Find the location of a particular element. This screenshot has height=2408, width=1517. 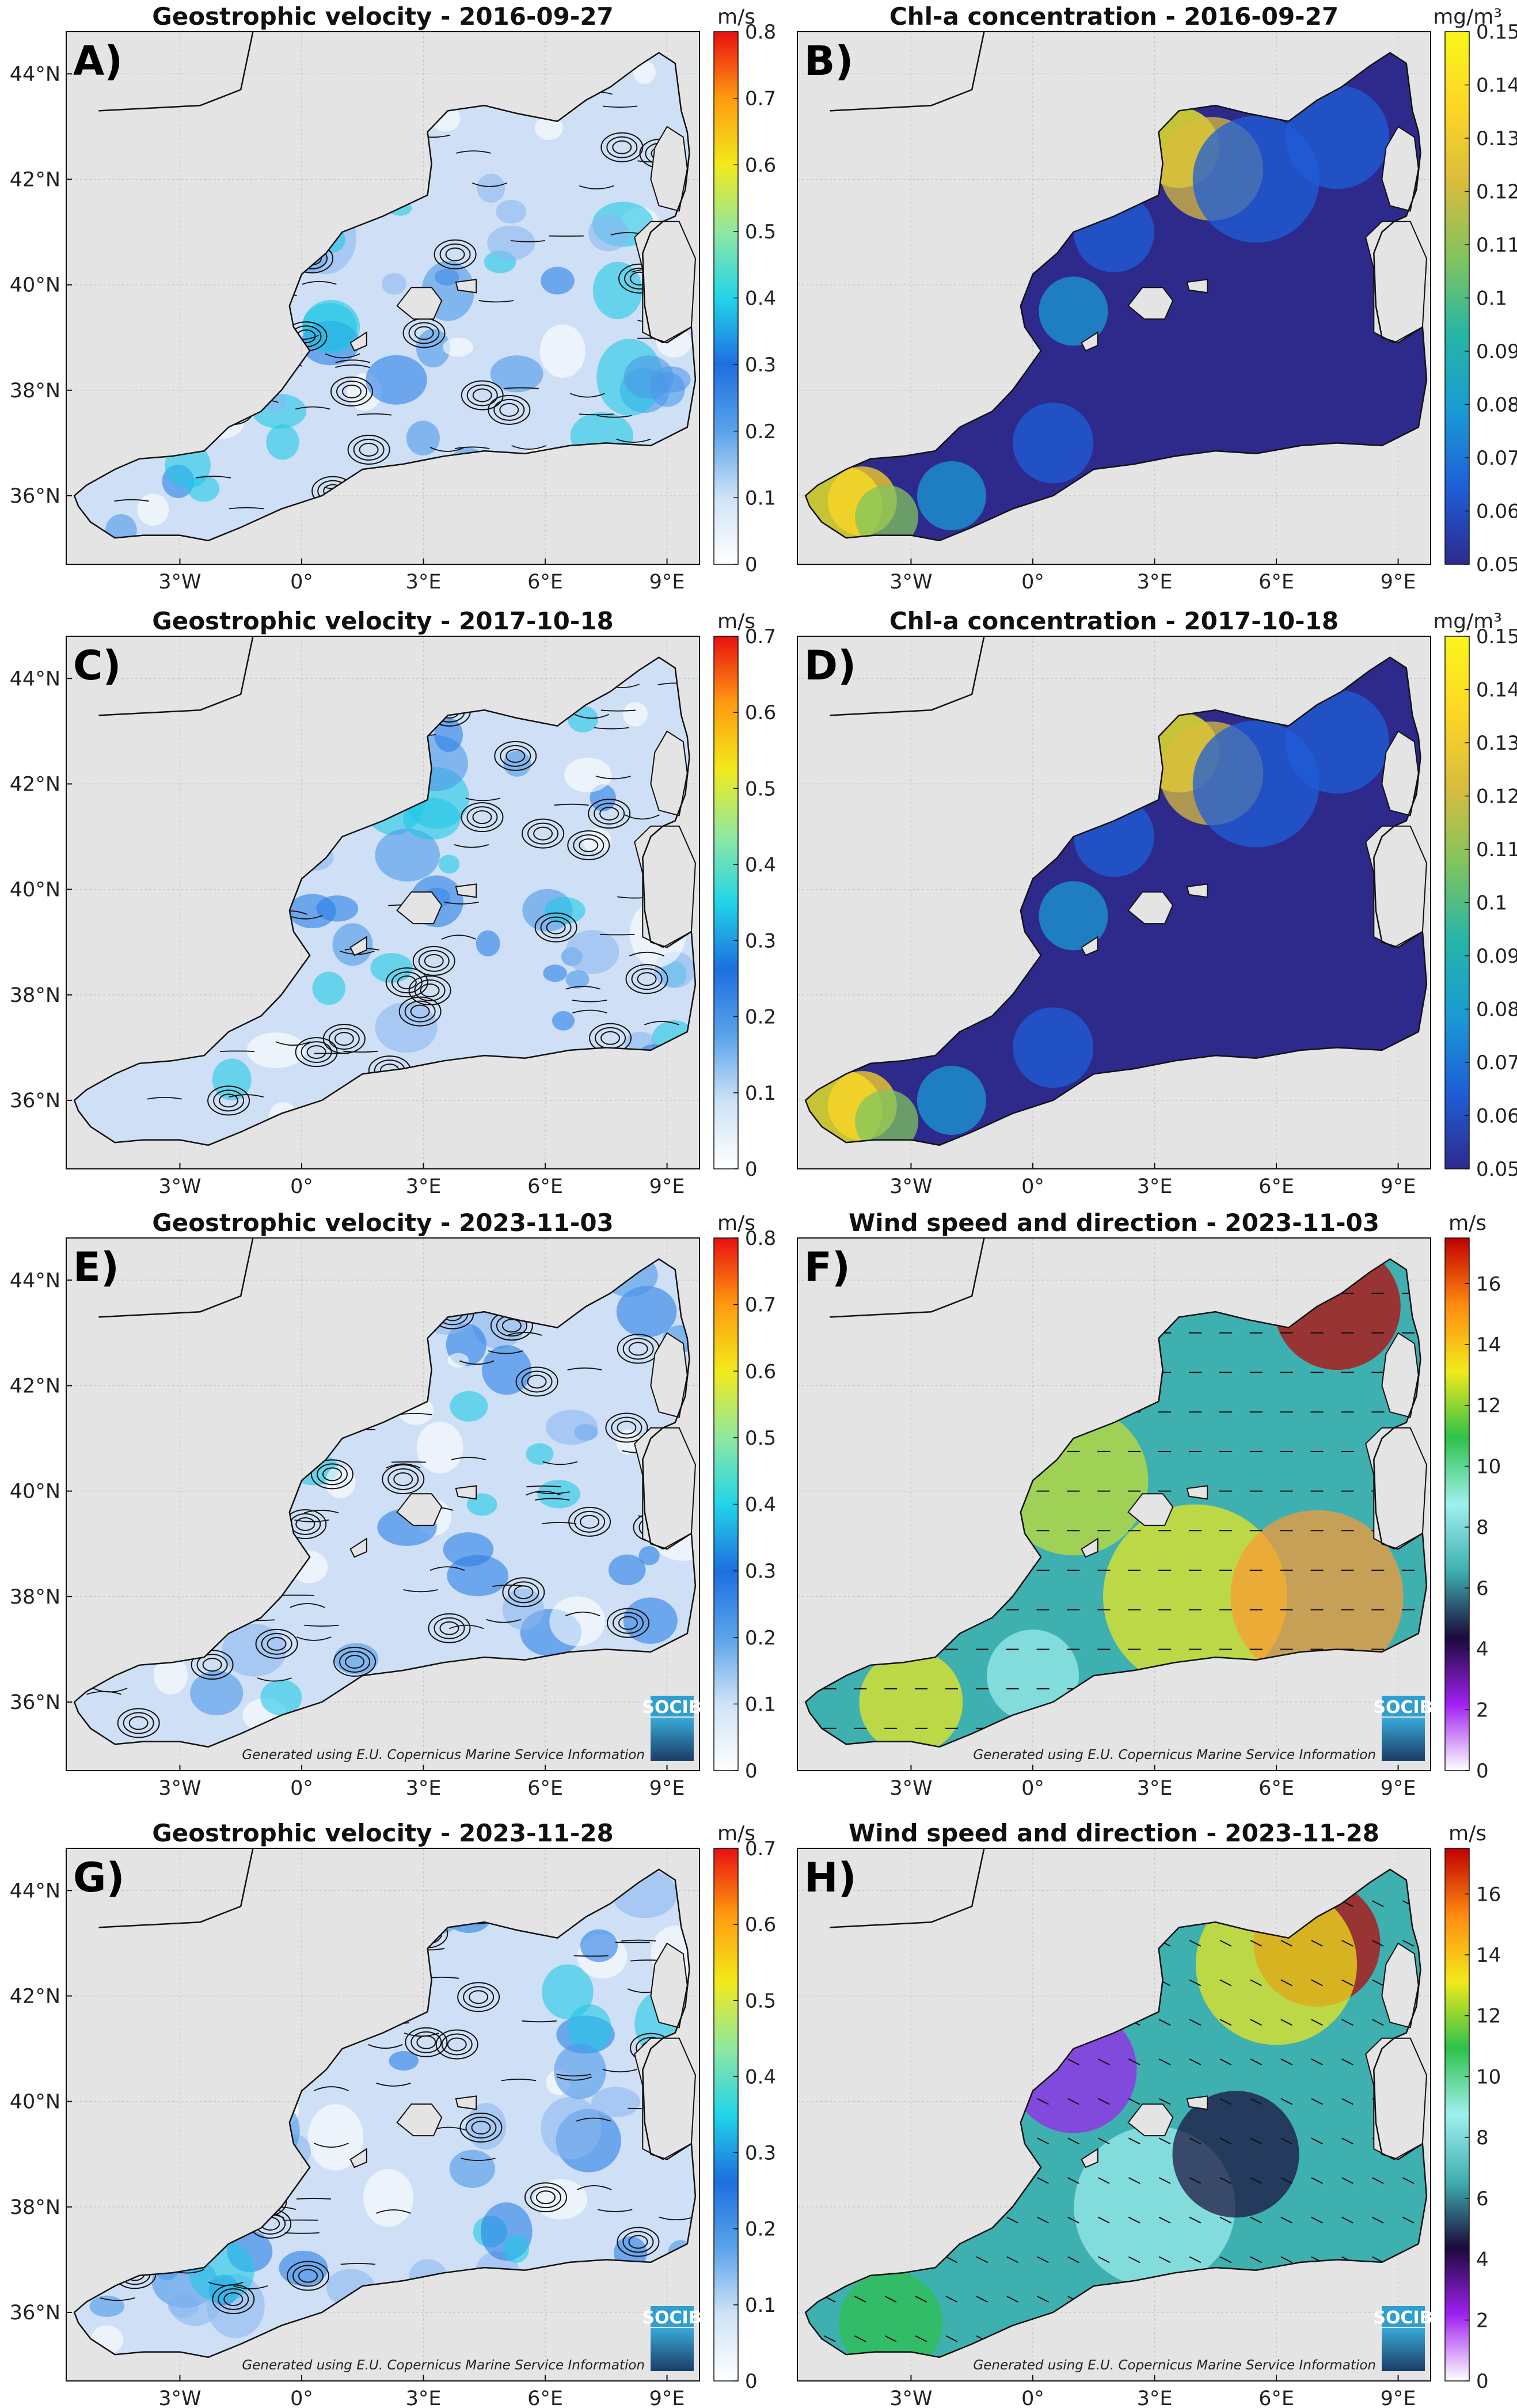

colorbar-tick-label: 0.12 is located at coordinates (1496, 796).